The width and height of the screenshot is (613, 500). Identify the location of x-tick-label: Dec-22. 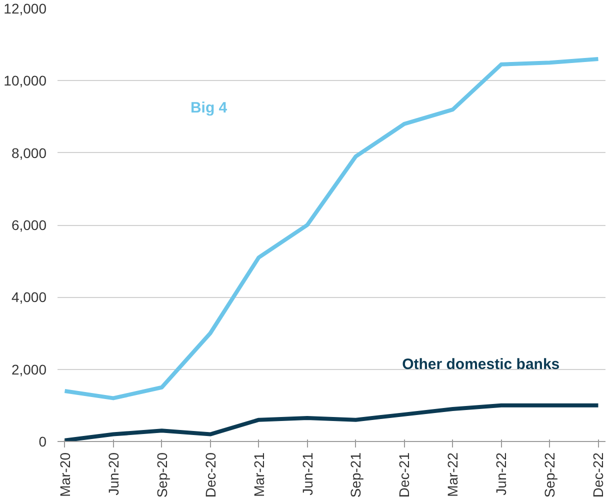
(598, 475).